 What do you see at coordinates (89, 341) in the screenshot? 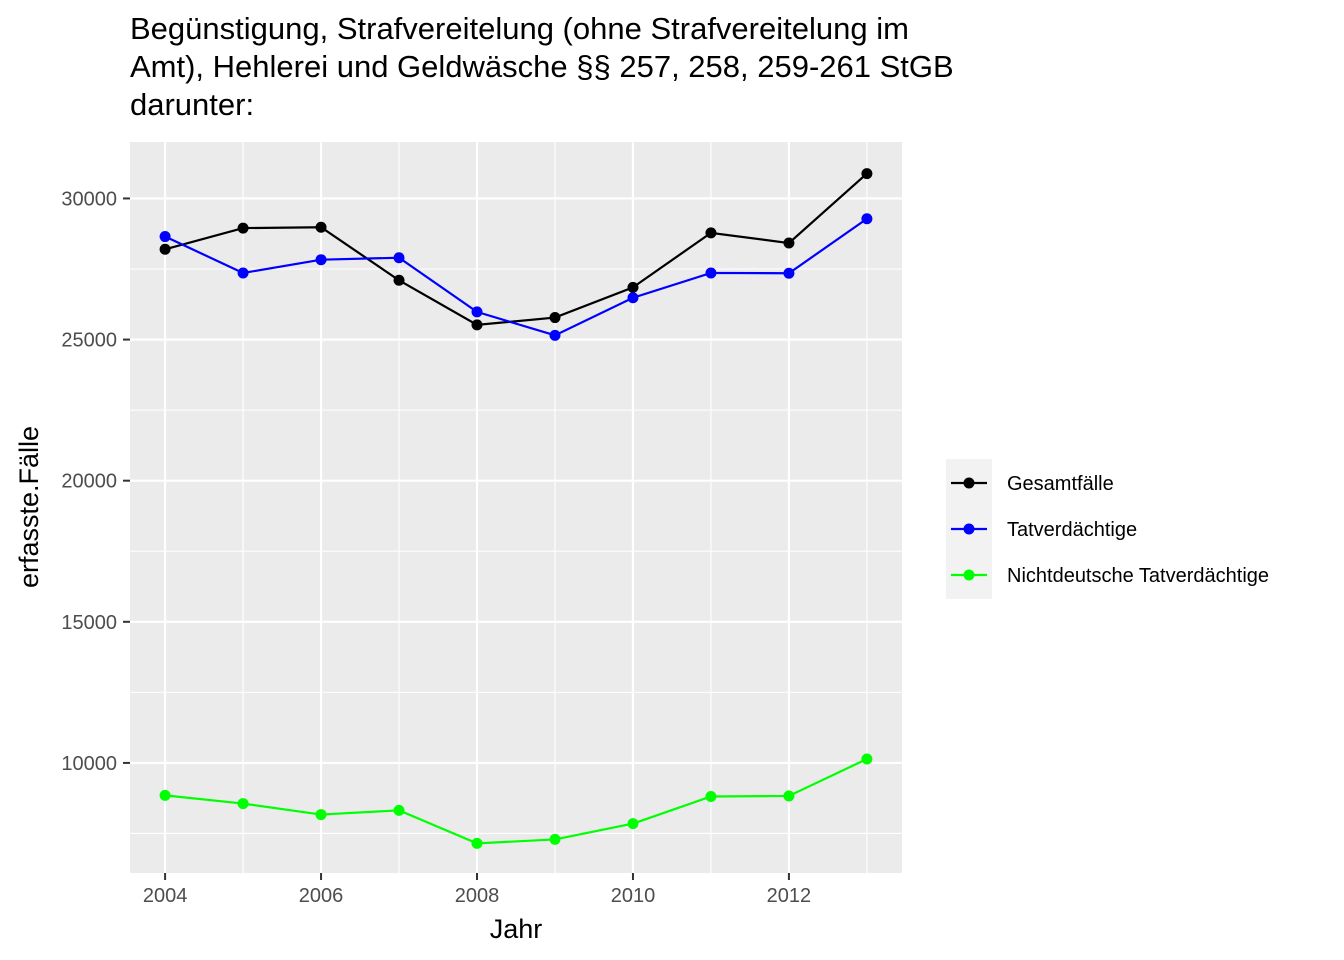
I see `y-tick-label: 25000` at bounding box center [89, 341].